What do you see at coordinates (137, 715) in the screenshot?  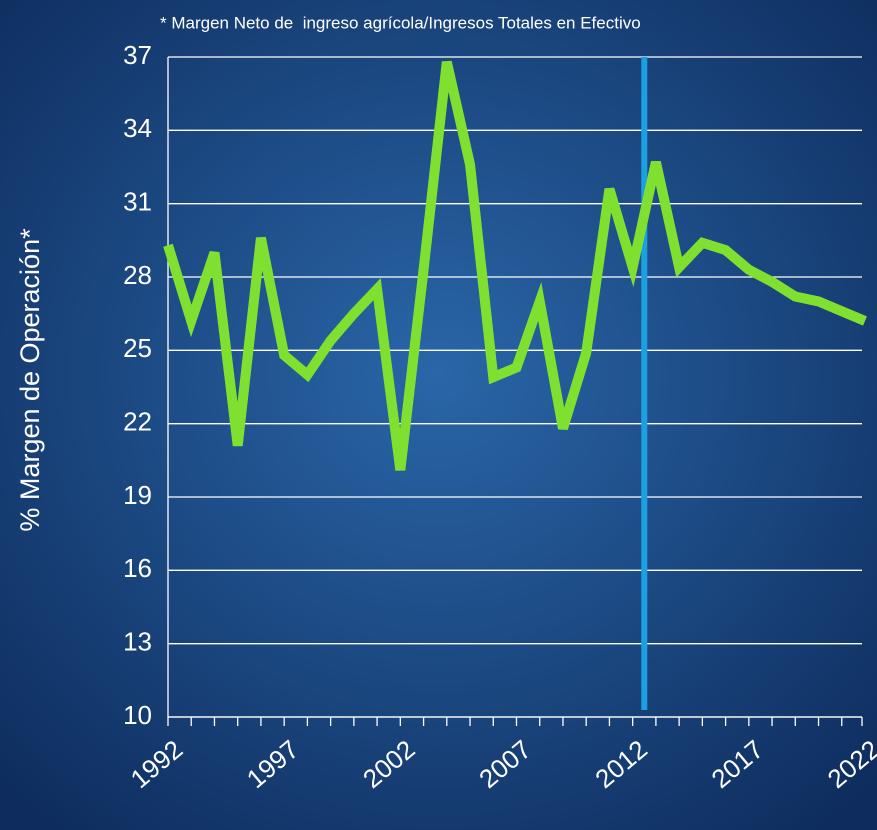 I see `y-tick-label: 10` at bounding box center [137, 715].